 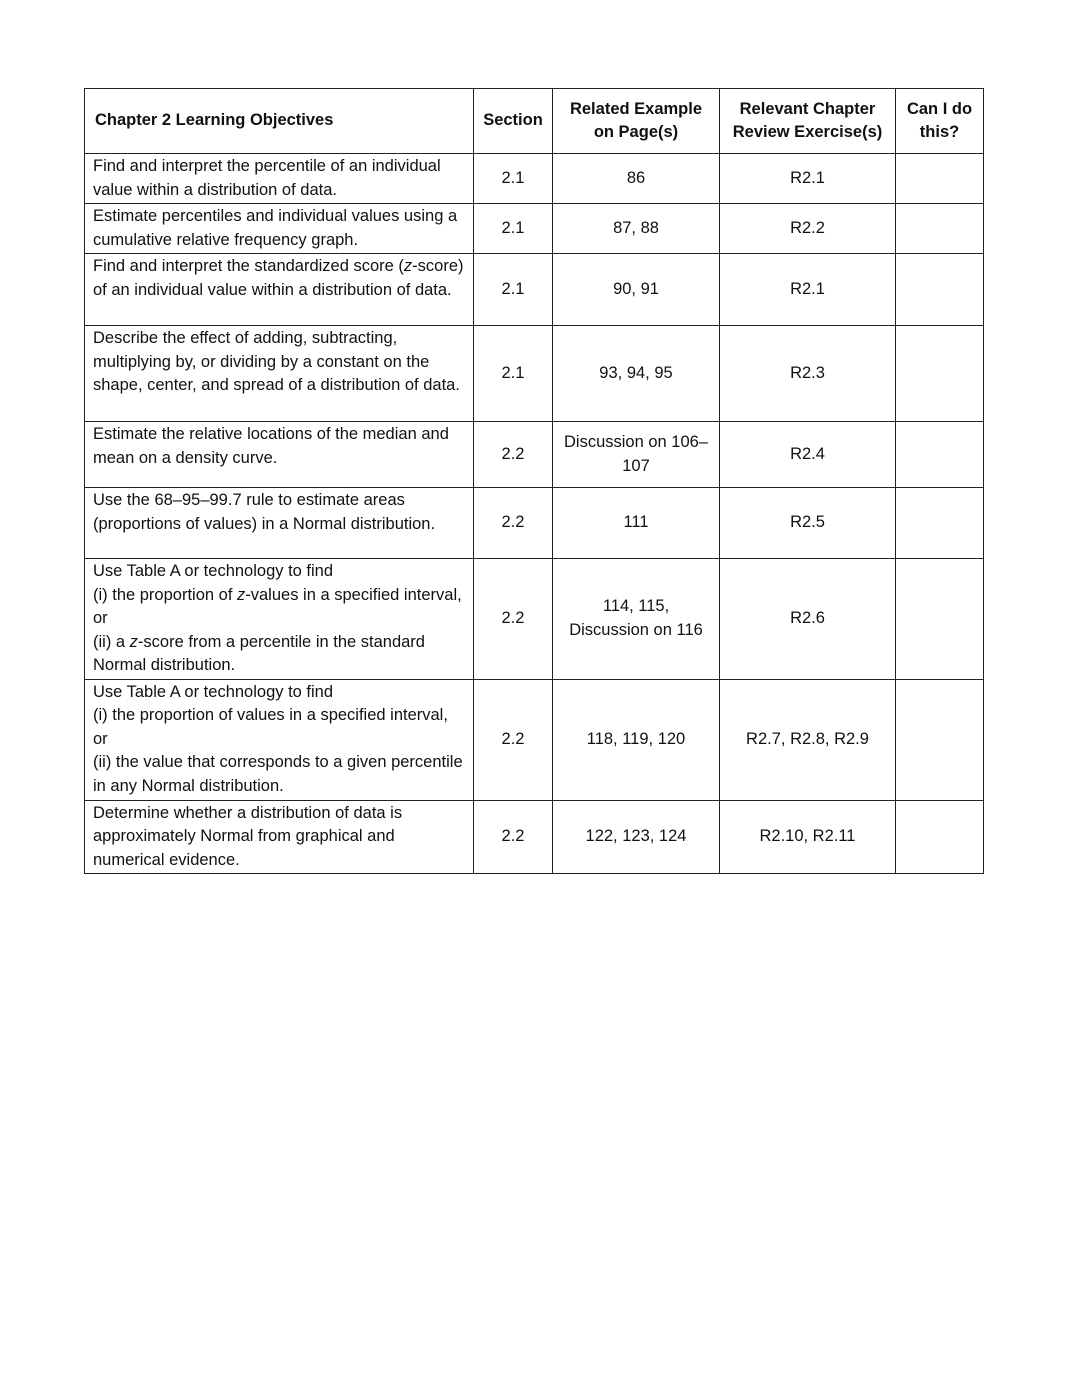 I want to click on cell-example: 111, so click(x=636, y=523).